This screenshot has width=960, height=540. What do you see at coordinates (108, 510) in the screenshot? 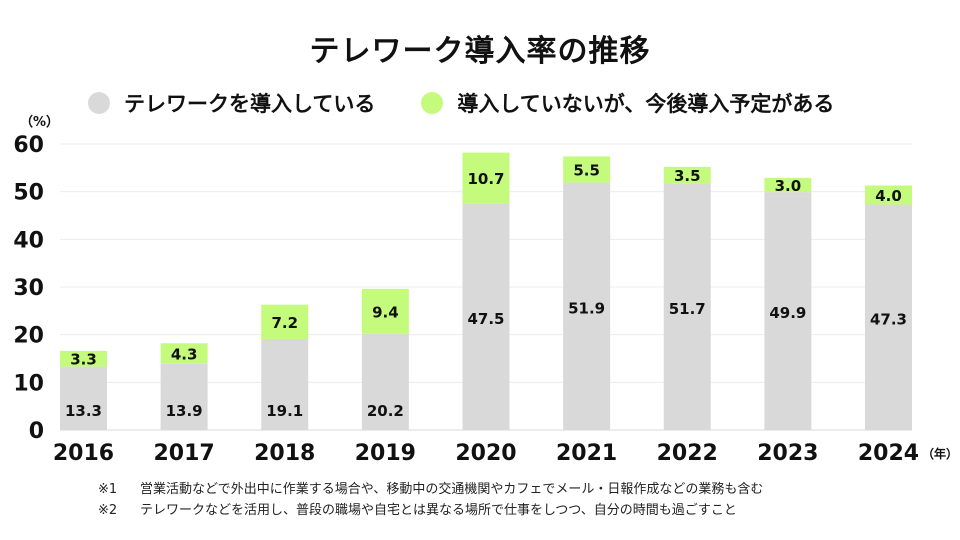
I see `footnote-mark: ※2` at bounding box center [108, 510].